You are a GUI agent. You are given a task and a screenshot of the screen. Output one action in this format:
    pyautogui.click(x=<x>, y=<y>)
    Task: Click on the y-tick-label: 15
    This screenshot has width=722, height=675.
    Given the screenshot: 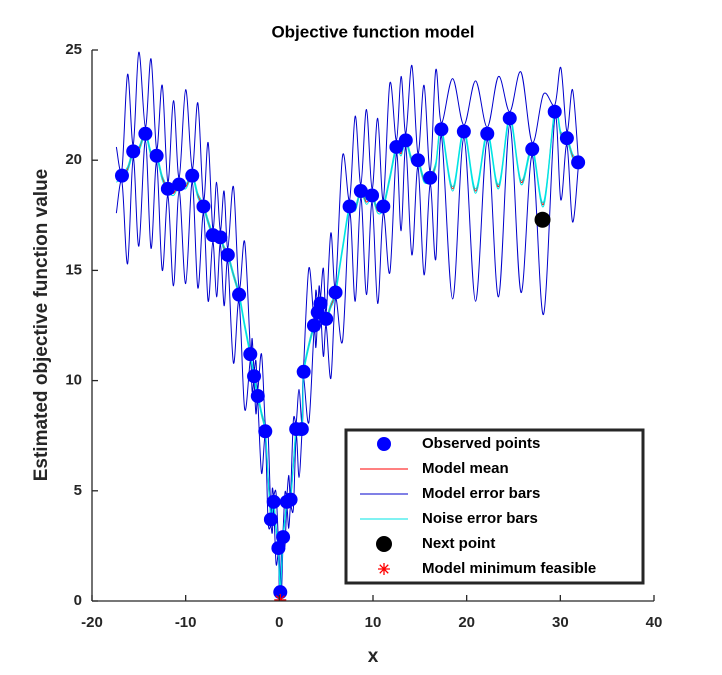 What is the action you would take?
    pyautogui.click(x=73, y=269)
    